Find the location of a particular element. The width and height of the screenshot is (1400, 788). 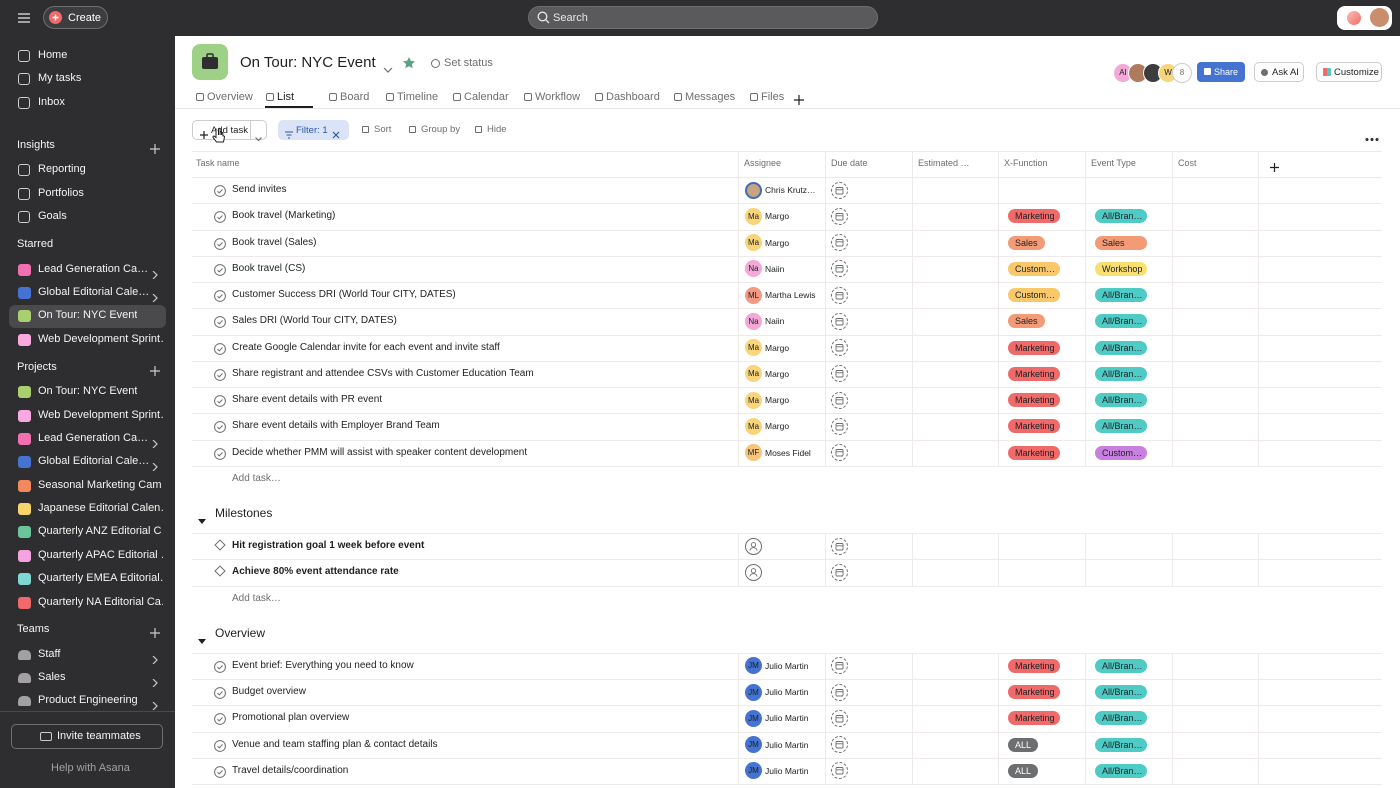

nav-item: My tasks is located at coordinates (60, 78).